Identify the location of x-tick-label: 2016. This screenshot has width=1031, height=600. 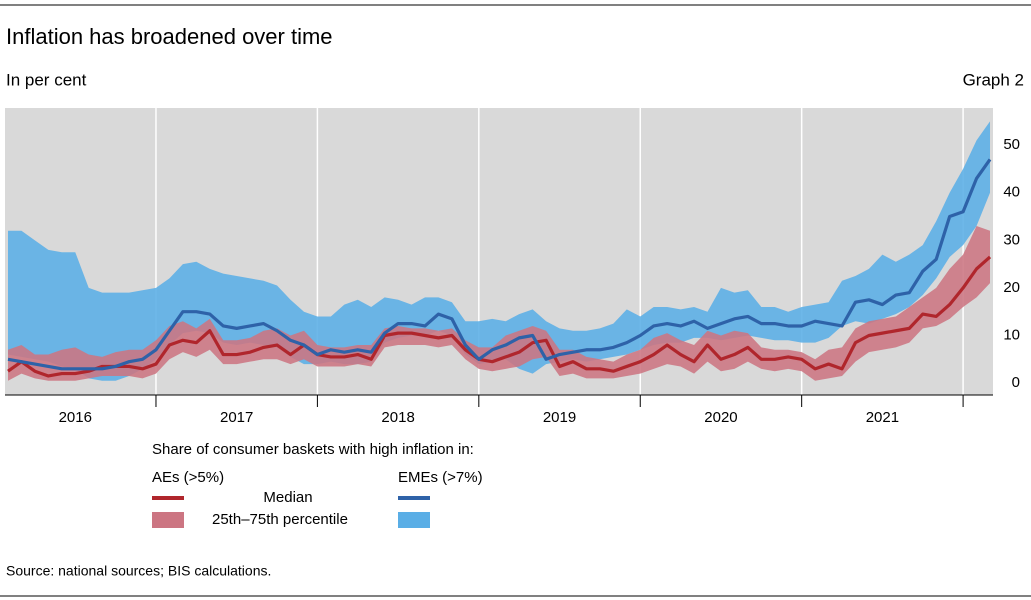
(75, 417).